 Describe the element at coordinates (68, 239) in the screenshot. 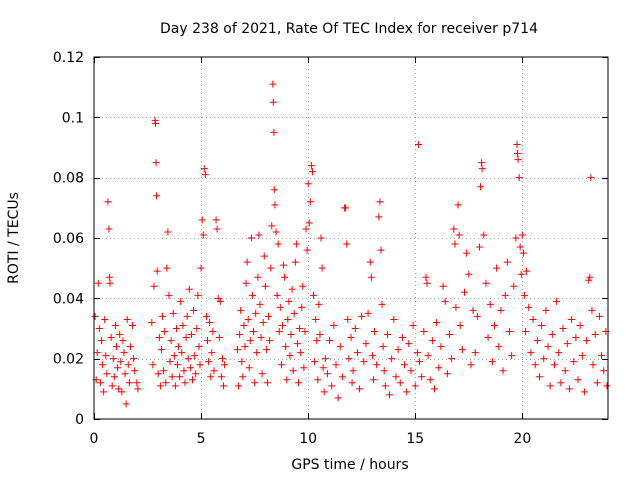

I see `y-tick-labels: 0 0.02 0.04 0.06 0.08 0.1 0.12` at that location.